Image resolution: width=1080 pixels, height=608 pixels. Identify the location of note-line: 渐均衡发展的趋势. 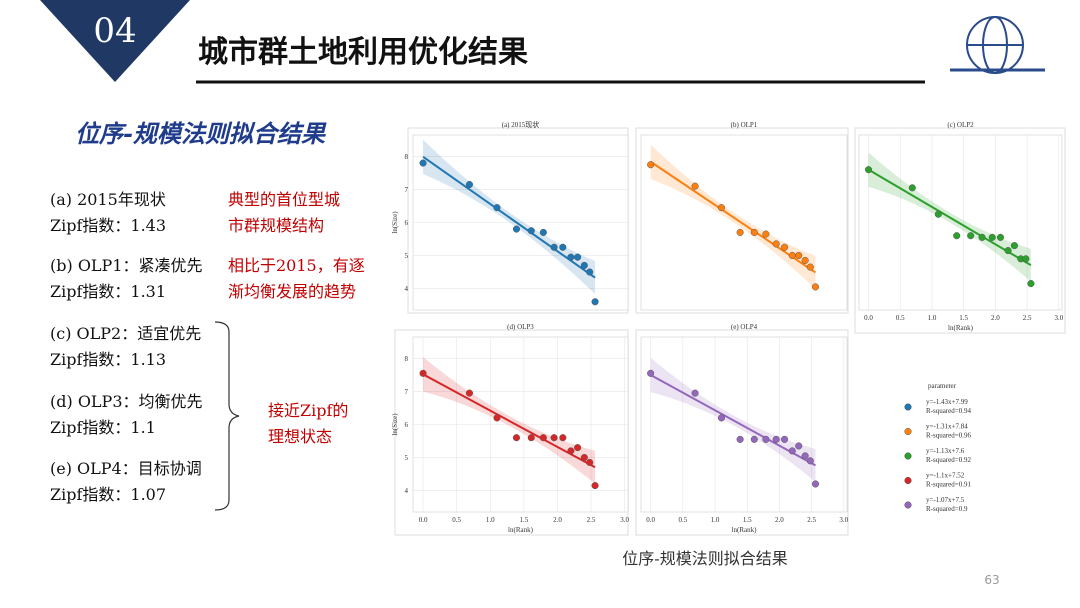
(292, 291).